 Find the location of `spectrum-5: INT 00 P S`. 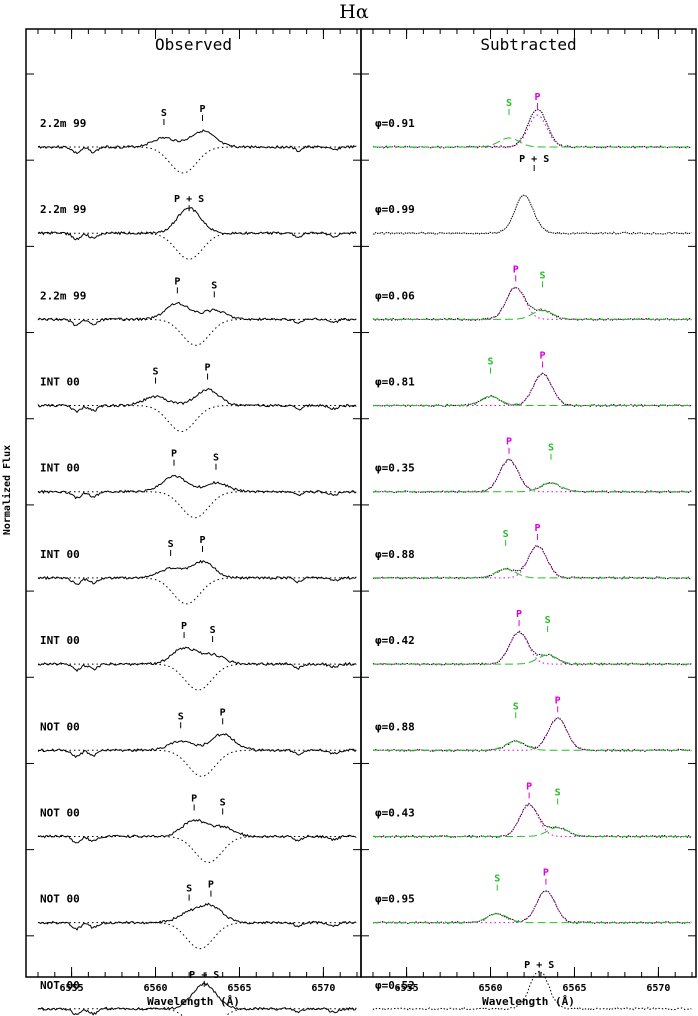

spectrum-5: INT 00 P S is located at coordinates (197, 484).